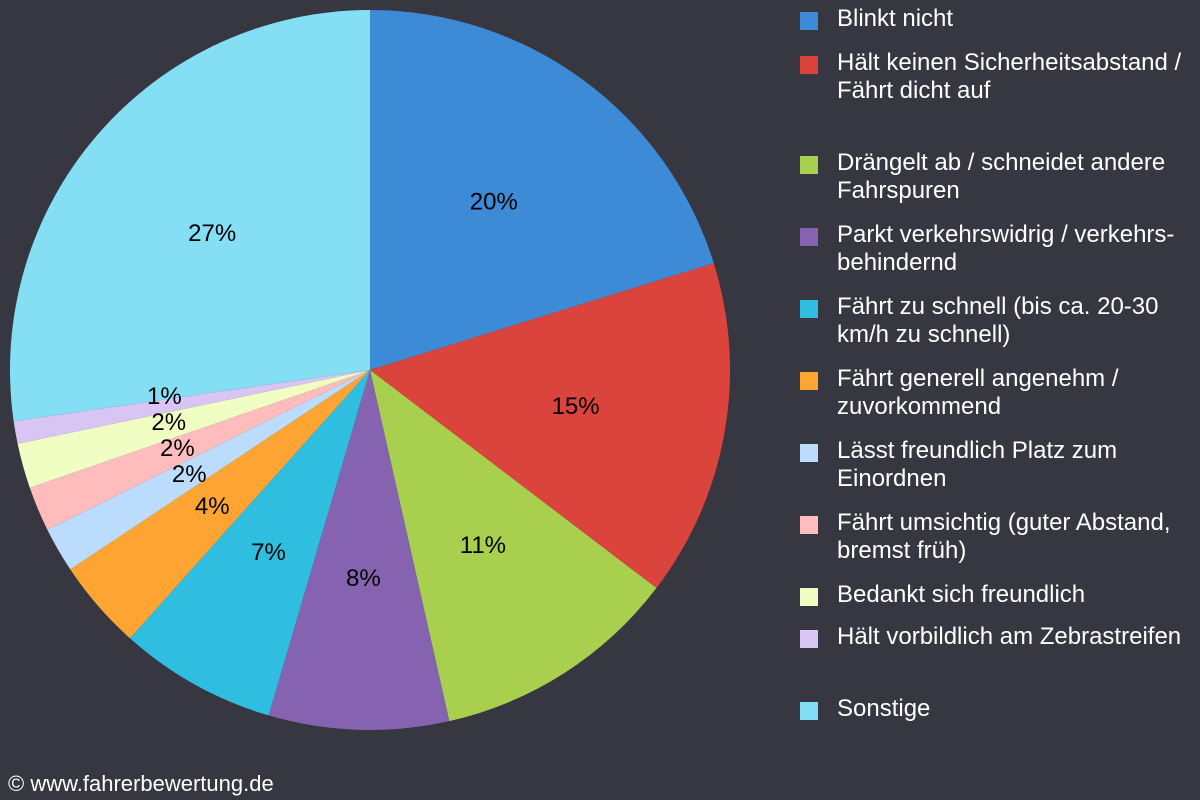 This screenshot has height=800, width=1200. What do you see at coordinates (483, 545) in the screenshot?
I see `slice-value-label: 11%` at bounding box center [483, 545].